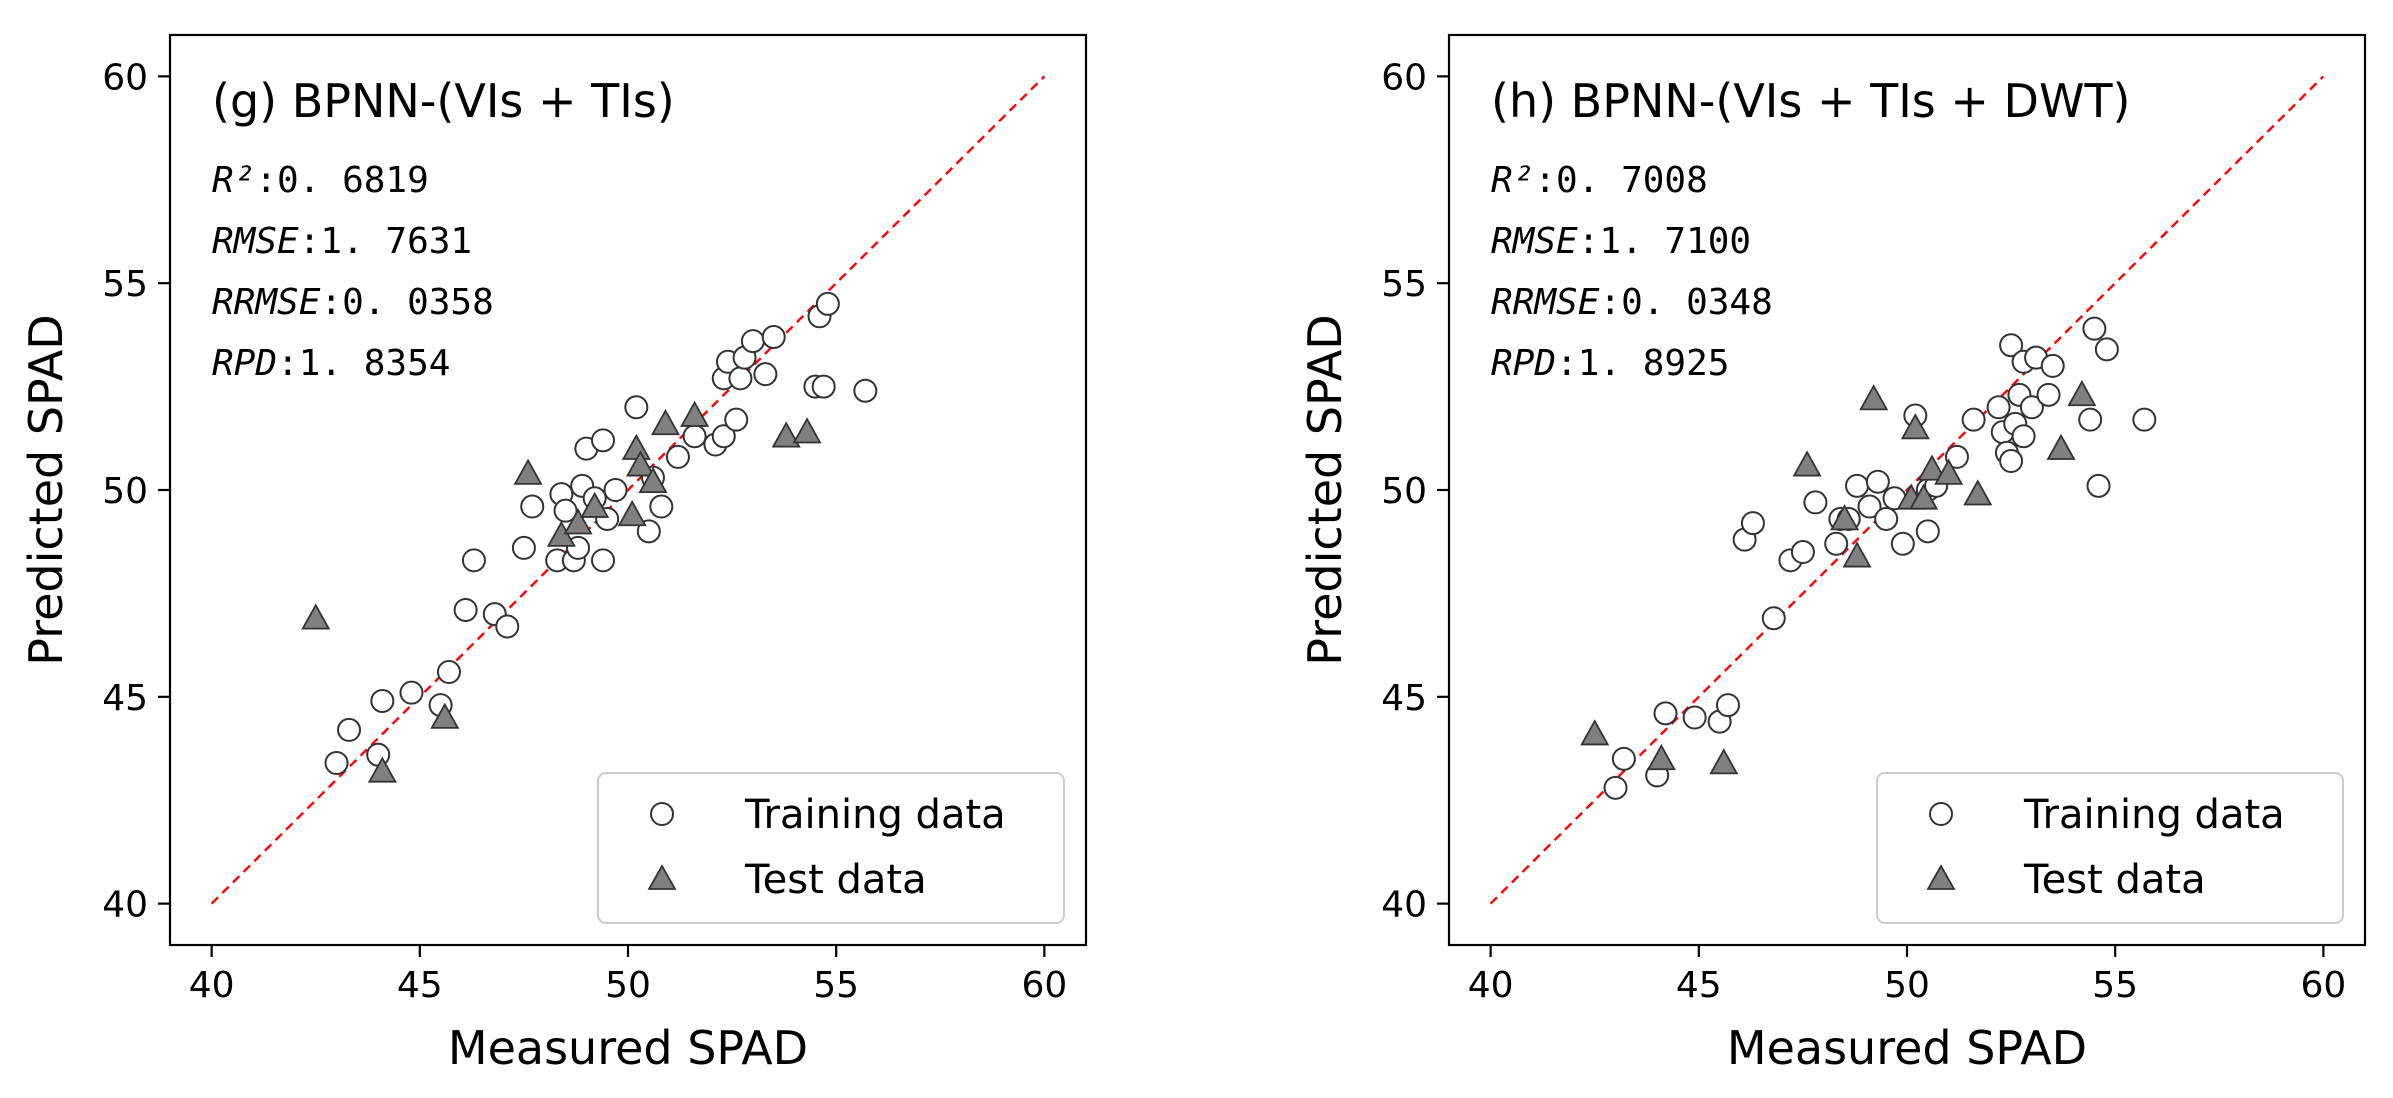 The image size is (2393, 1098). Describe the element at coordinates (831, 848) in the screenshot. I see `legend-box` at that location.